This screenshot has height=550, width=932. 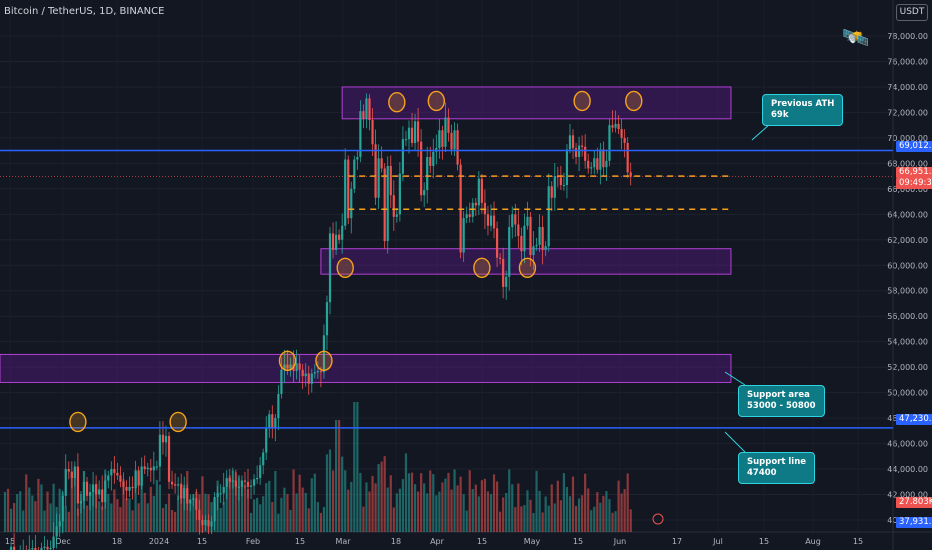 I want to click on x-tick-label: Jun, so click(x=620, y=541).